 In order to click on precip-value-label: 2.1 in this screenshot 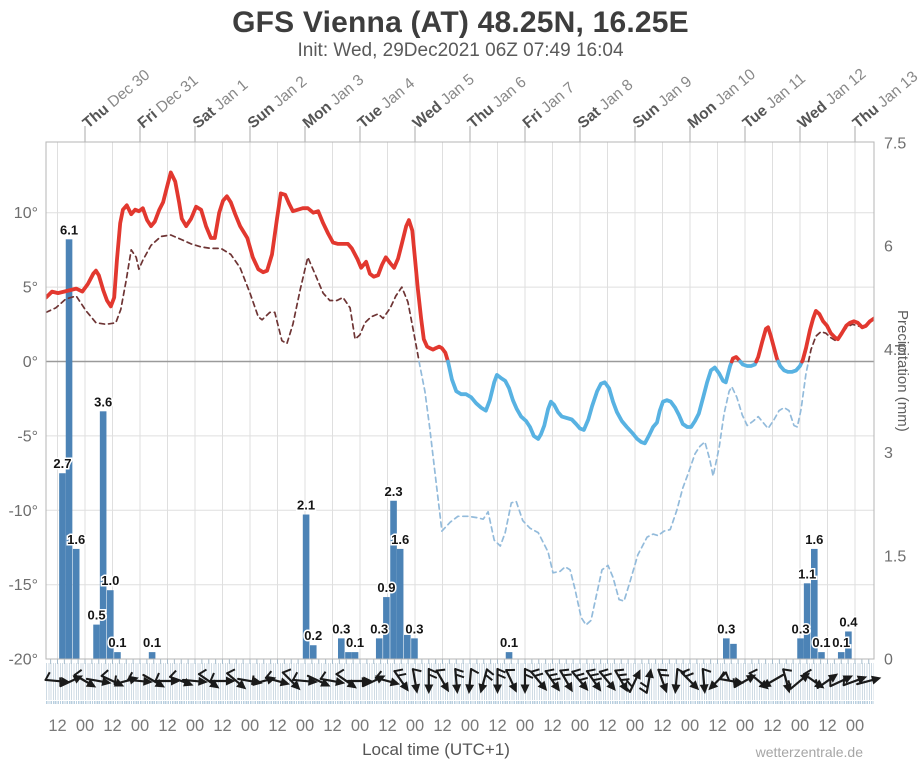, I will do `click(306, 505)`.